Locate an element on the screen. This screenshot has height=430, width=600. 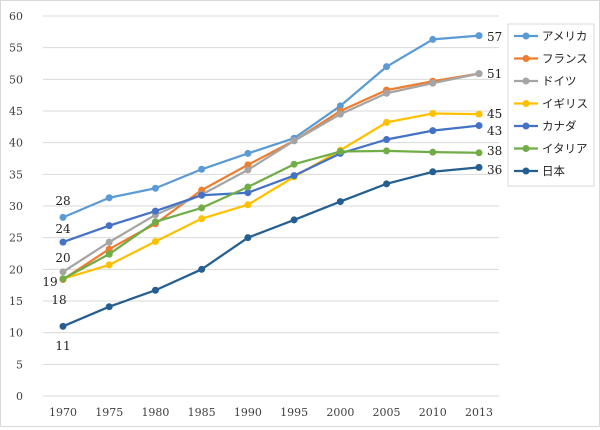
y-tick-label: 55 is located at coordinates (16, 48).